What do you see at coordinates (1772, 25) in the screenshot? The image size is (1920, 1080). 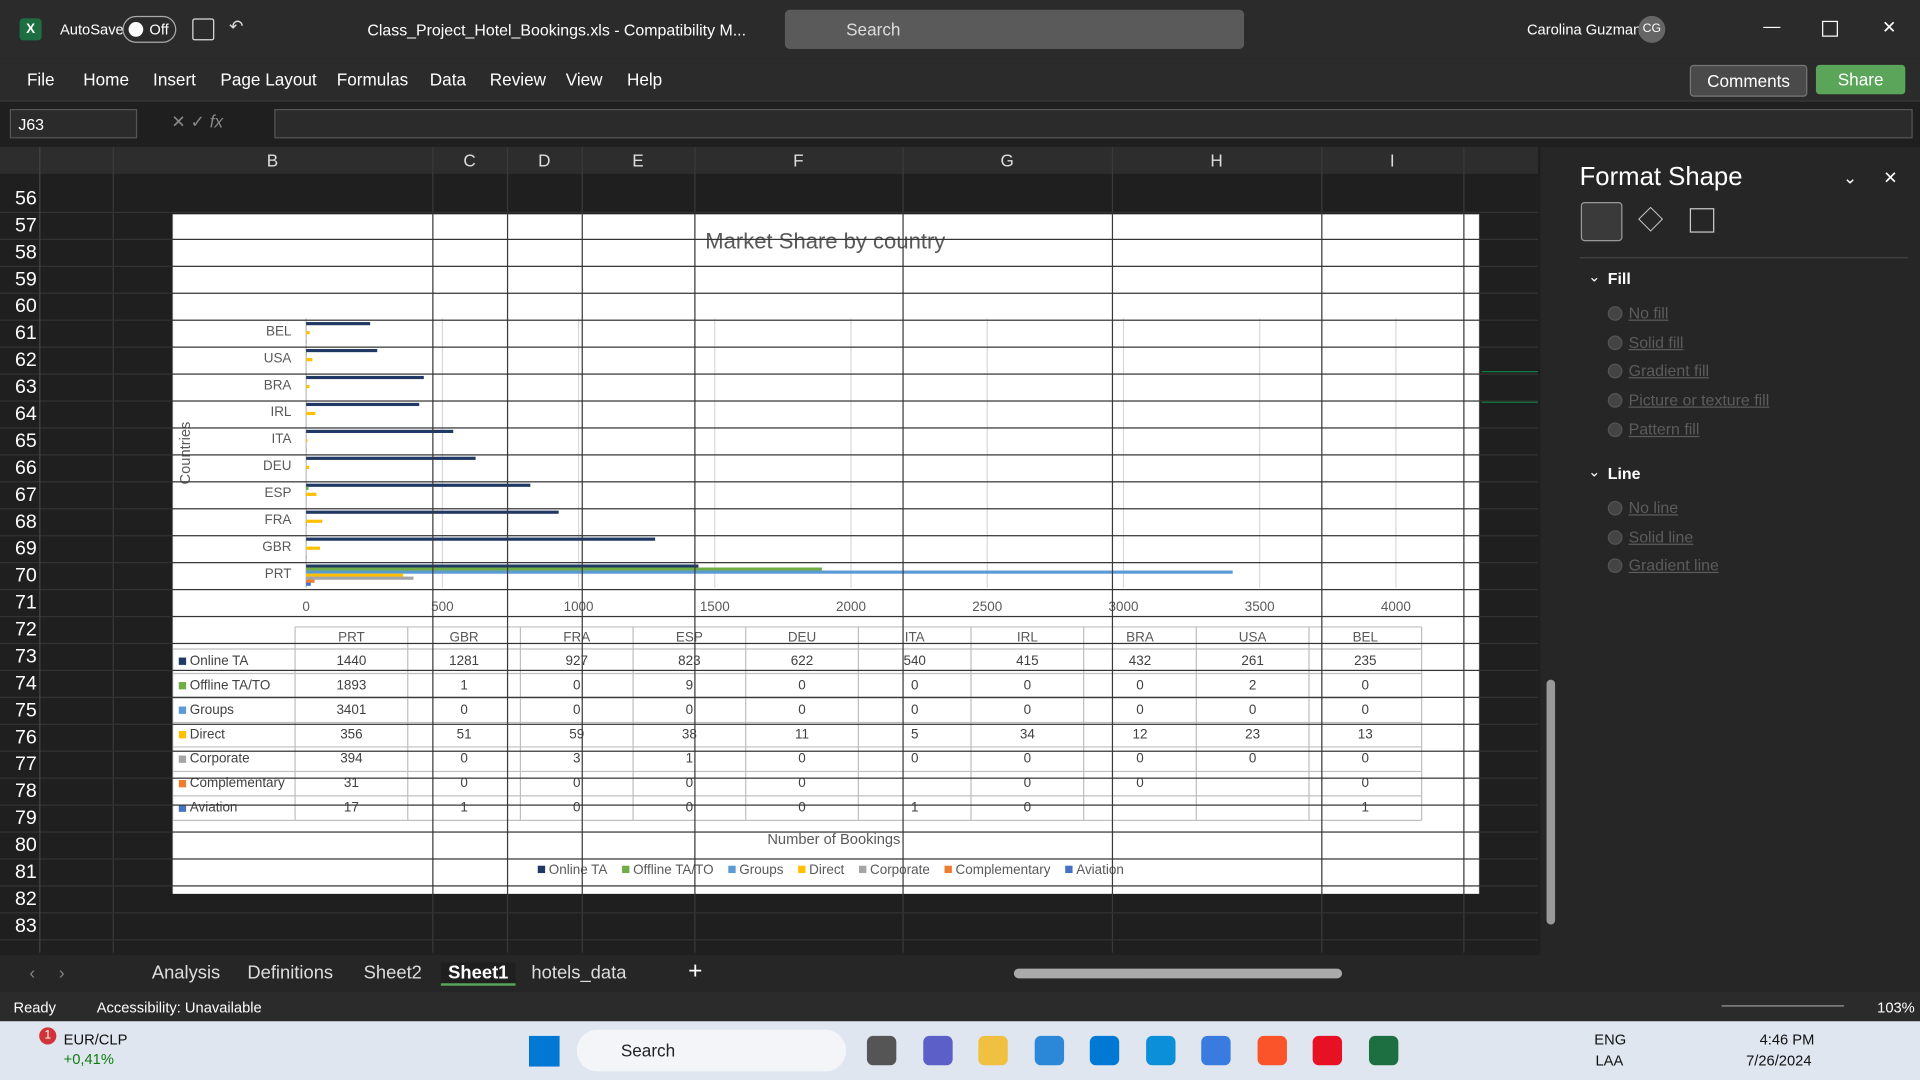 I see `minimize: —` at bounding box center [1772, 25].